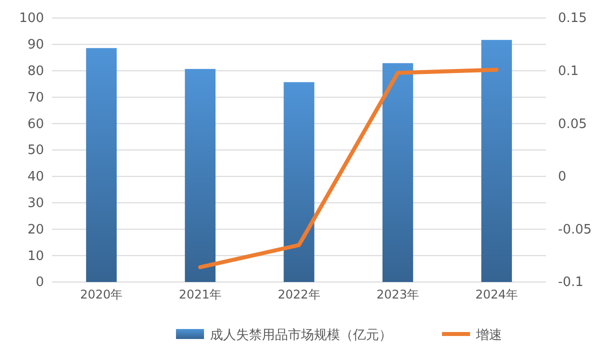  Describe the element at coordinates (35, 230) in the screenshot. I see `y-tick-label: 20` at that location.